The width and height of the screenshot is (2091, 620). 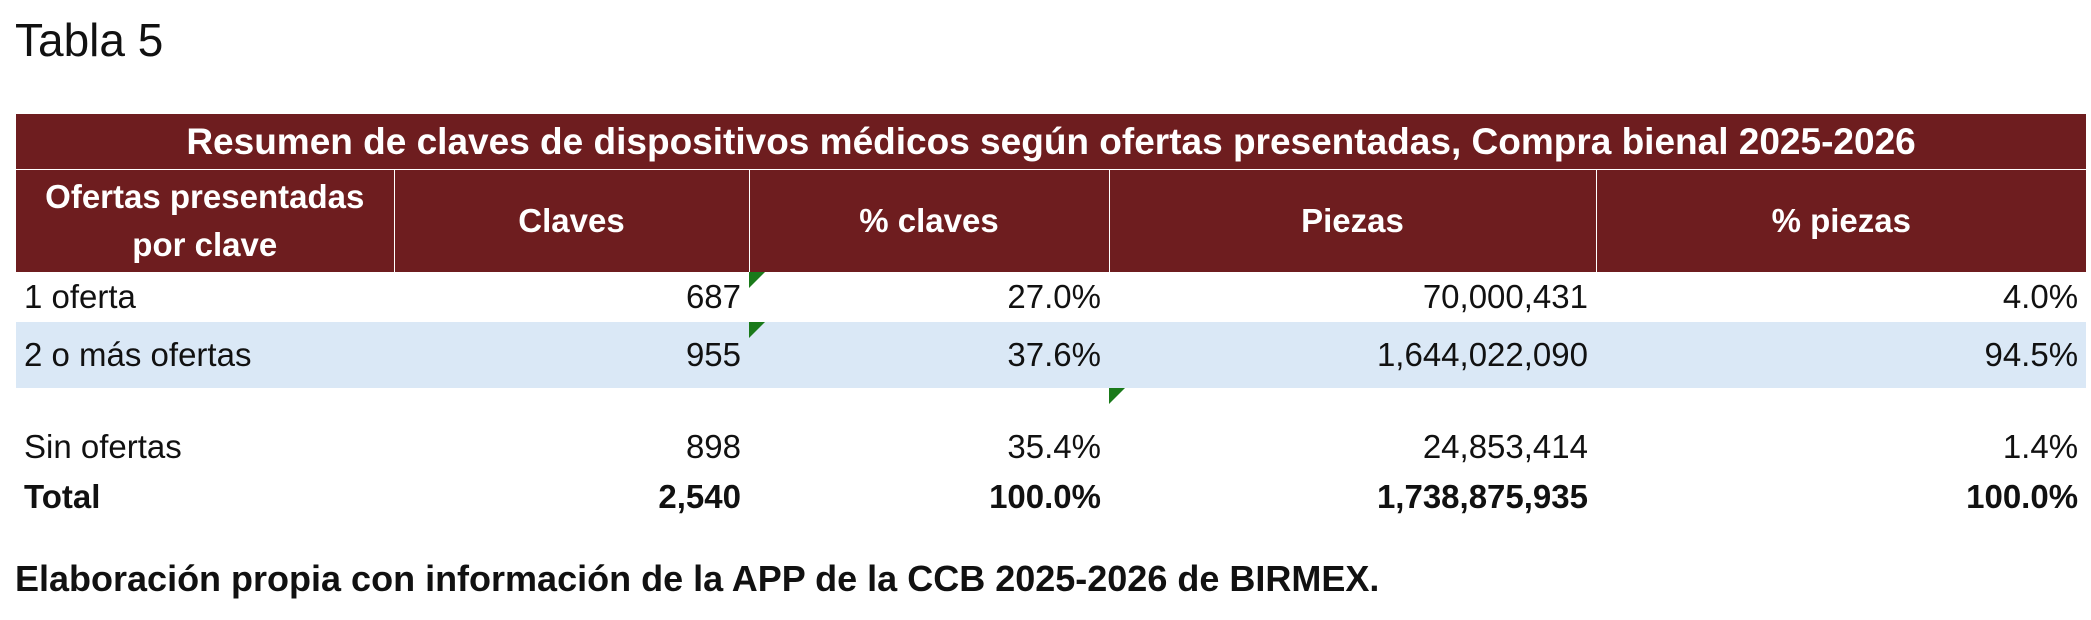 I want to click on total-piezas: 1,738,875,935, so click(x=1482, y=496).